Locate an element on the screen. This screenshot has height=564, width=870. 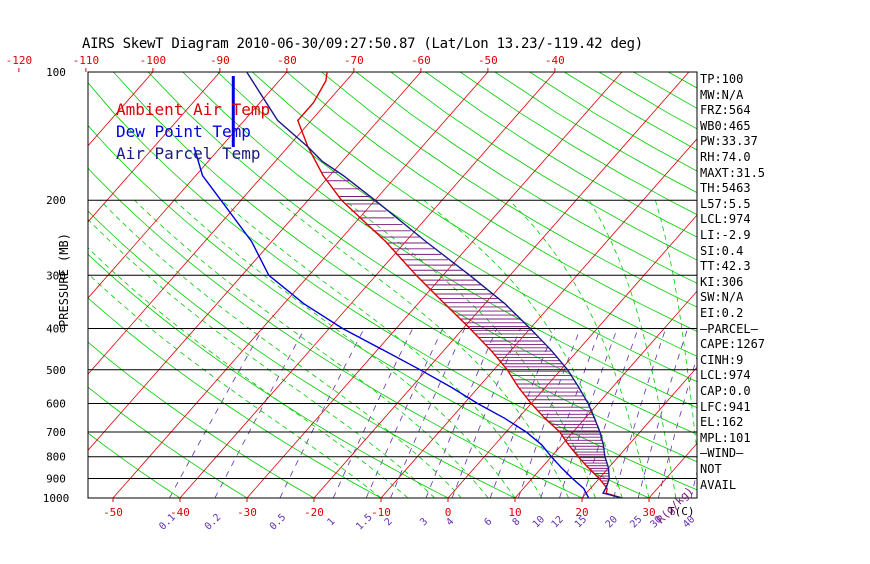
temp-tick-label-top: -60 is located at coordinates (421, 60).